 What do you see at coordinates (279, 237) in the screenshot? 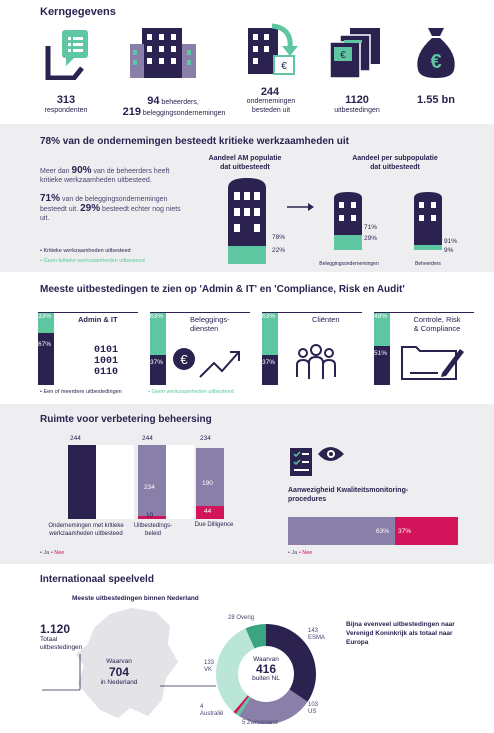
I see `am-yes-pct: 78%` at bounding box center [279, 237].